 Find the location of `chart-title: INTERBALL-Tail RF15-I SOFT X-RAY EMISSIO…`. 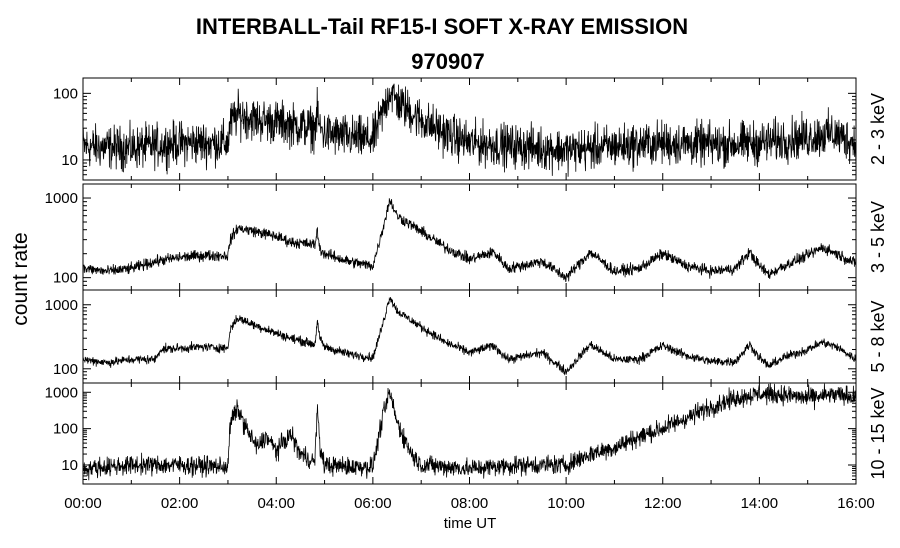

chart-title: INTERBALL-Tail RF15-I SOFT X-RAY EMISSIO… is located at coordinates (442, 26).